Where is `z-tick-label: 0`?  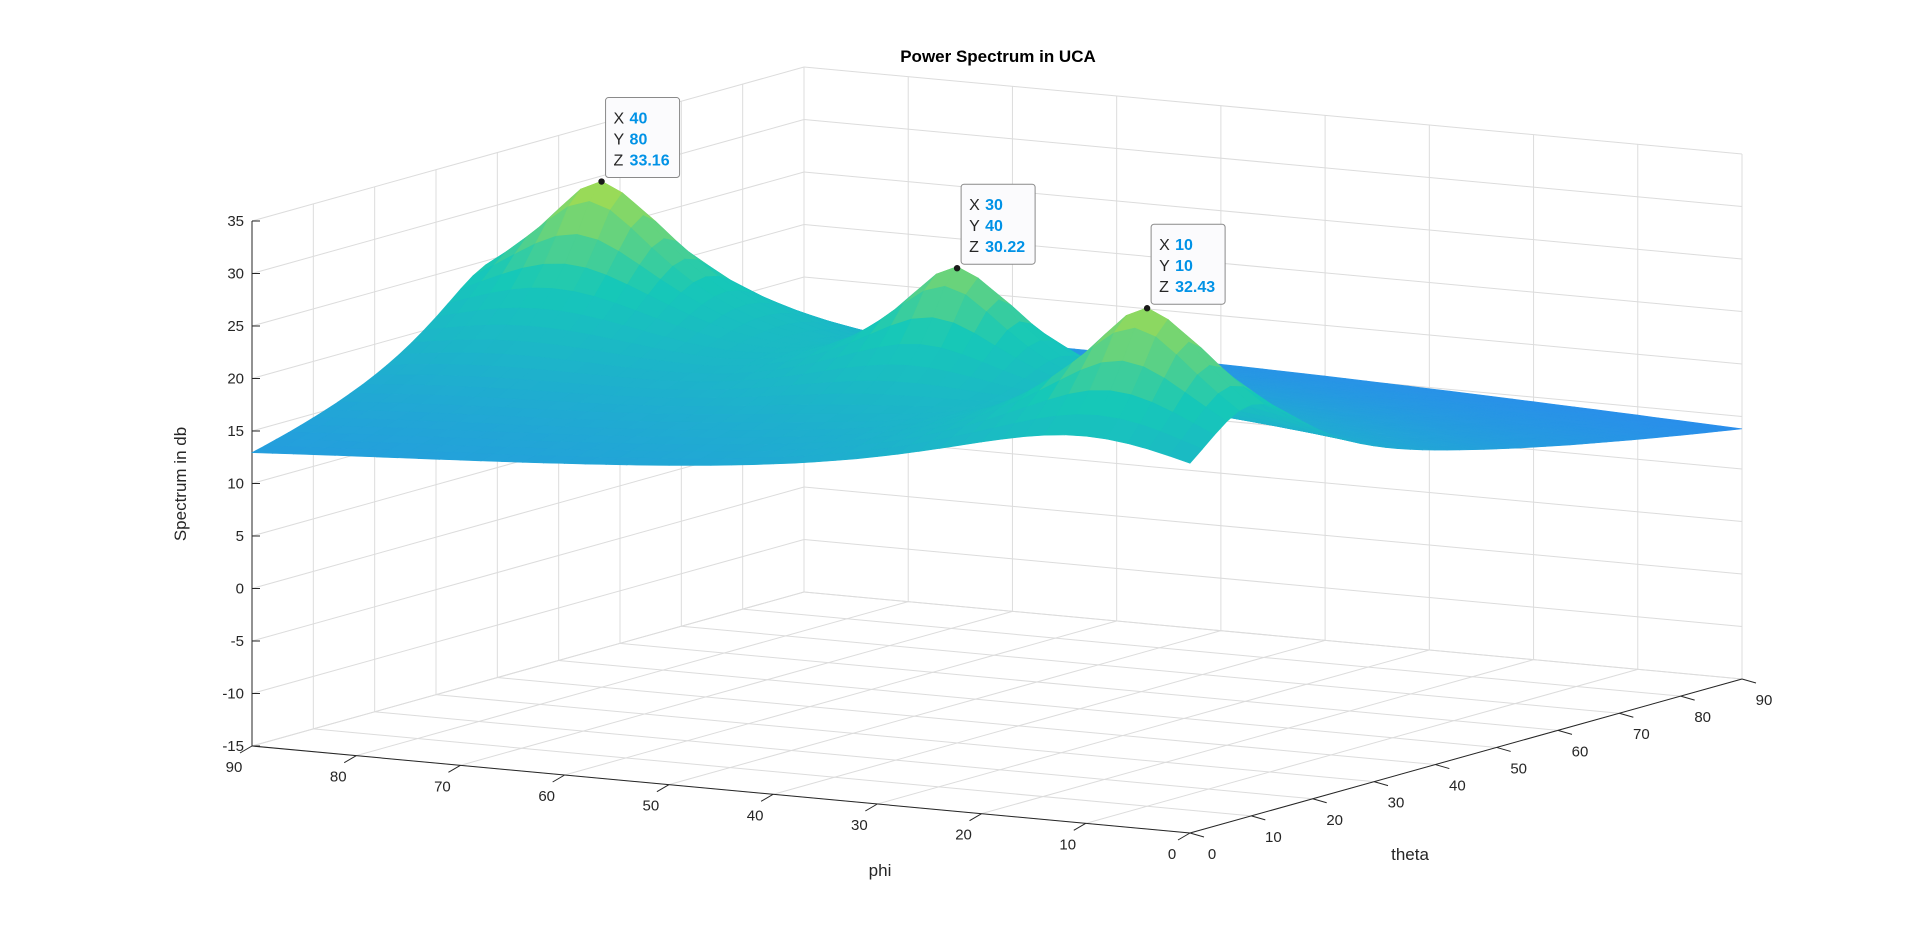 z-tick-label: 0 is located at coordinates (240, 589).